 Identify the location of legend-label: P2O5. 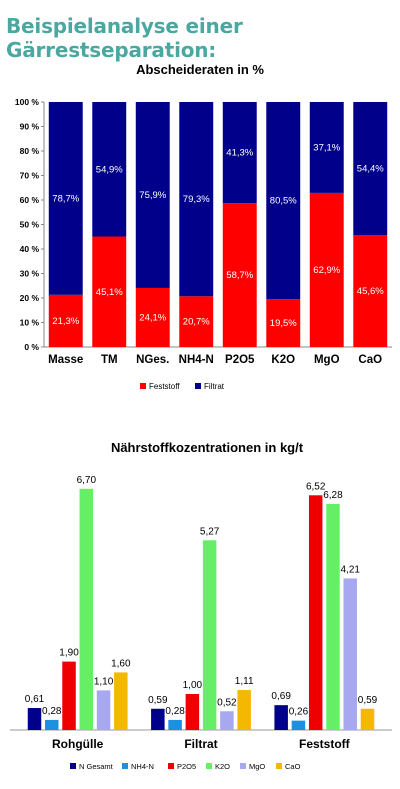
(186, 766).